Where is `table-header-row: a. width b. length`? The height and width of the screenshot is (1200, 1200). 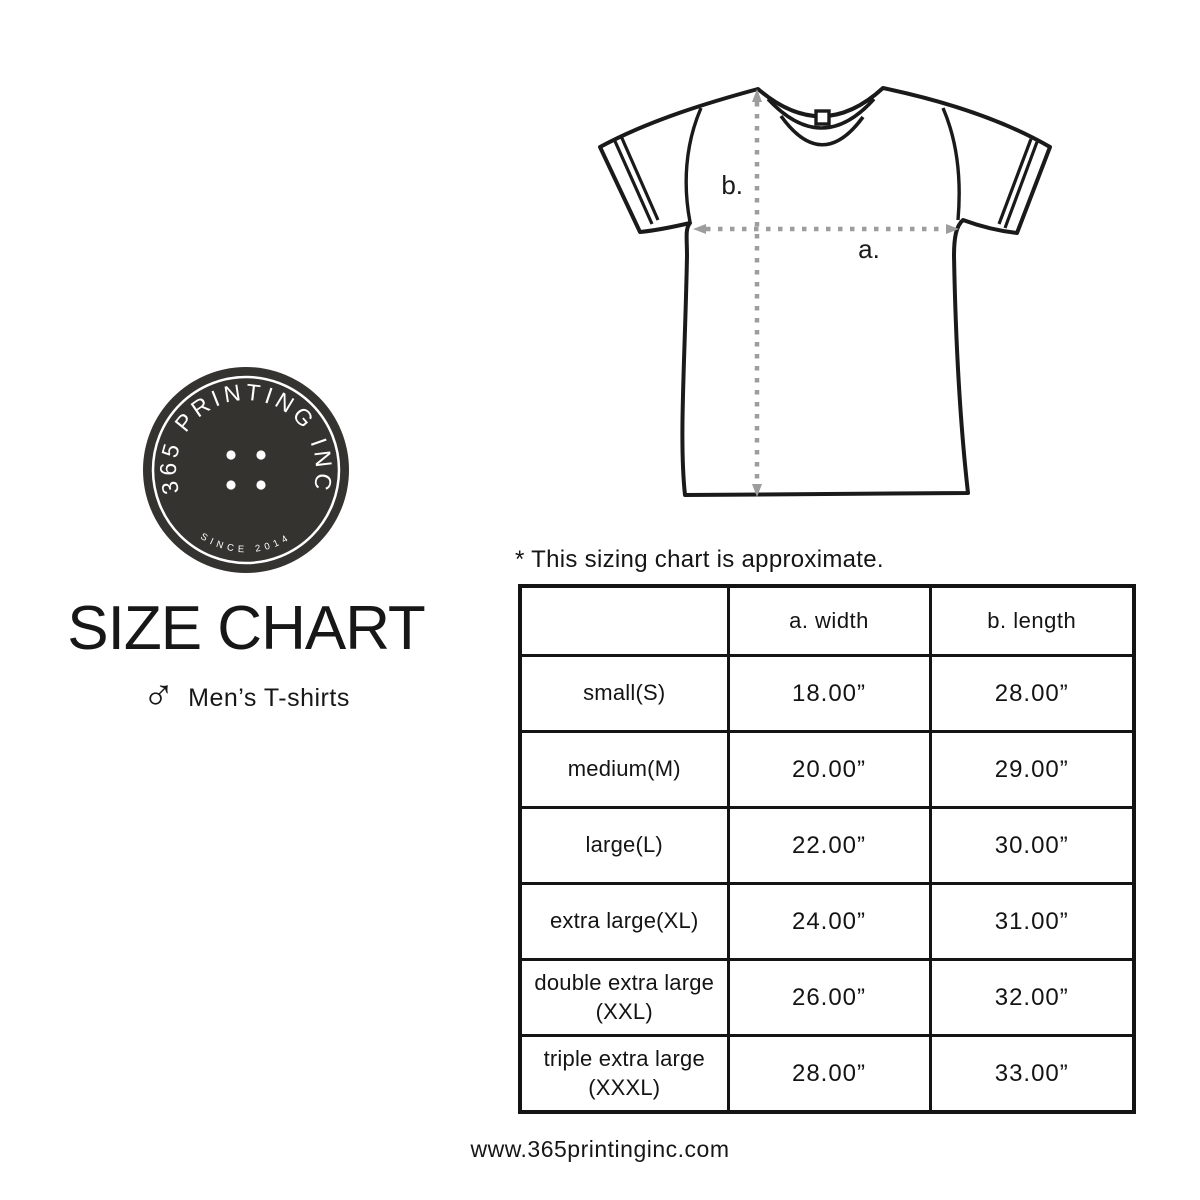 table-header-row: a. width b. length is located at coordinates (827, 620).